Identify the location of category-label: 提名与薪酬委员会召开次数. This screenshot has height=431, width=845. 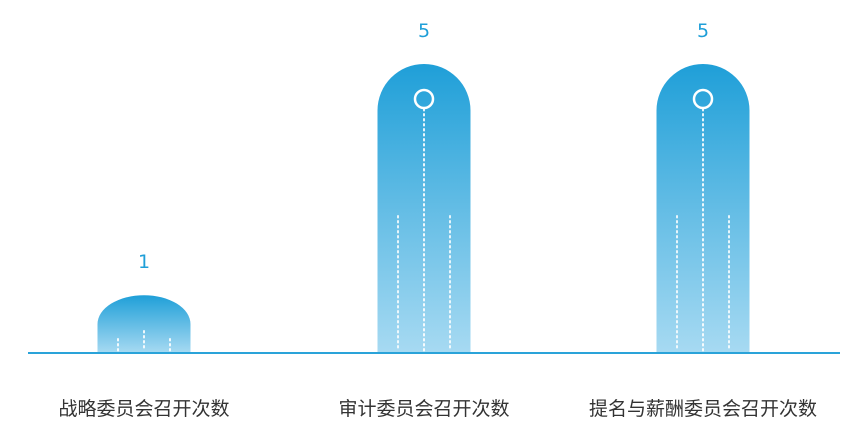
(703, 409).